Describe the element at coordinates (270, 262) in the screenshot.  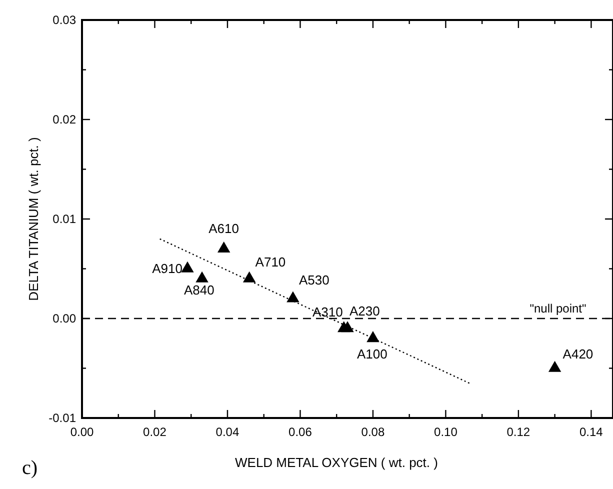
I see `annotation: A710` at that location.